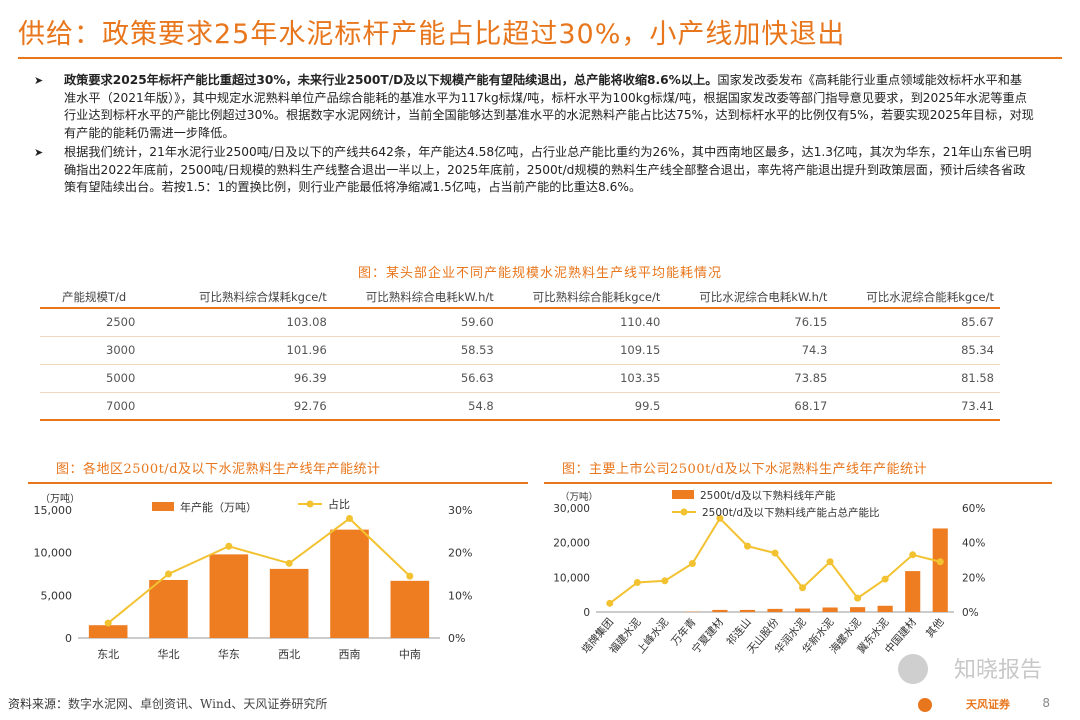 This screenshot has height=720, width=1080. Describe the element at coordinates (997, 670) in the screenshot. I see `watermark: 知晓报告` at that location.